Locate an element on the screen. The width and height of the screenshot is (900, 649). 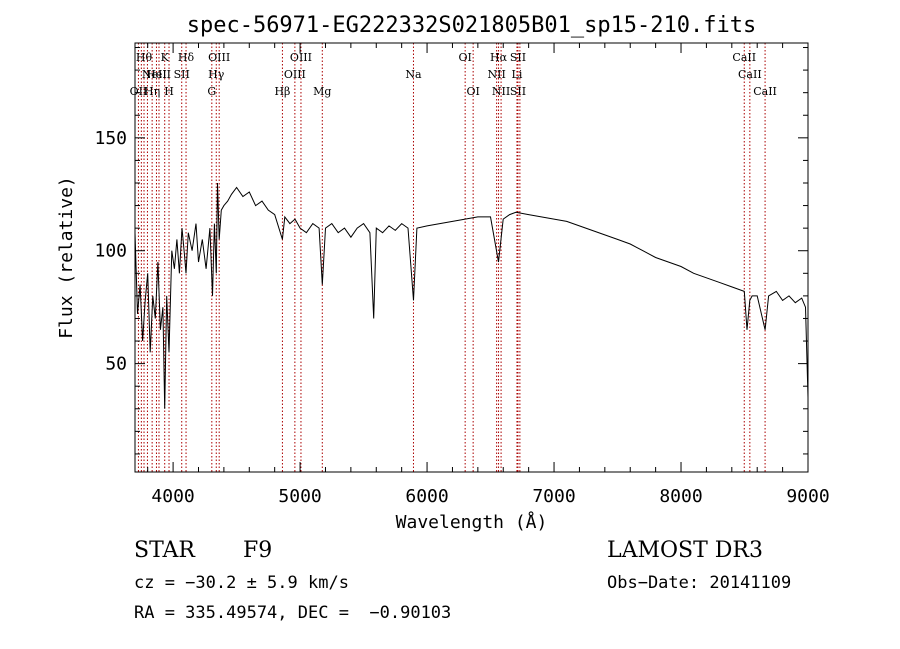
survey-name: LAMOST DR3 is located at coordinates (685, 550).